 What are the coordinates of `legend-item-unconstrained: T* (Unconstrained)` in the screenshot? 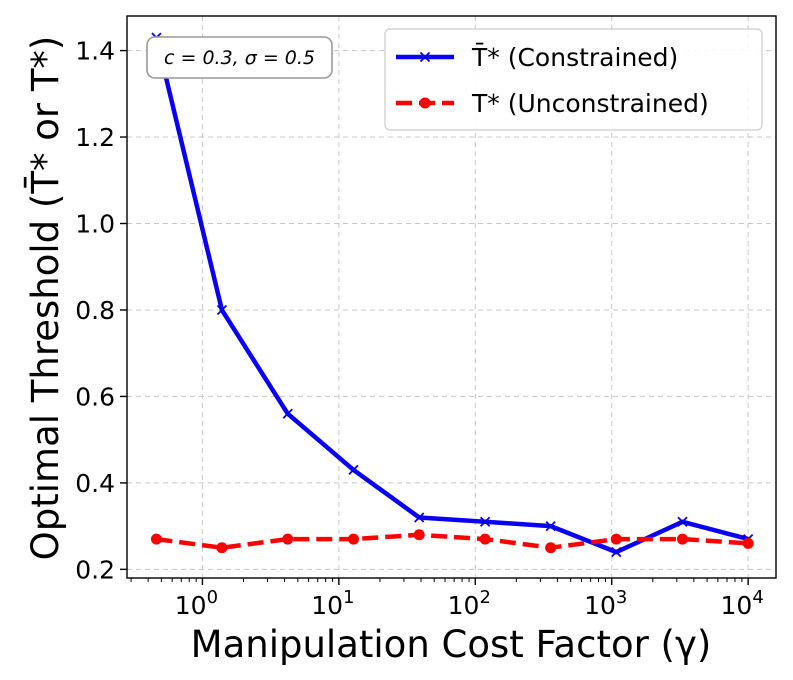 It's located at (552, 103).